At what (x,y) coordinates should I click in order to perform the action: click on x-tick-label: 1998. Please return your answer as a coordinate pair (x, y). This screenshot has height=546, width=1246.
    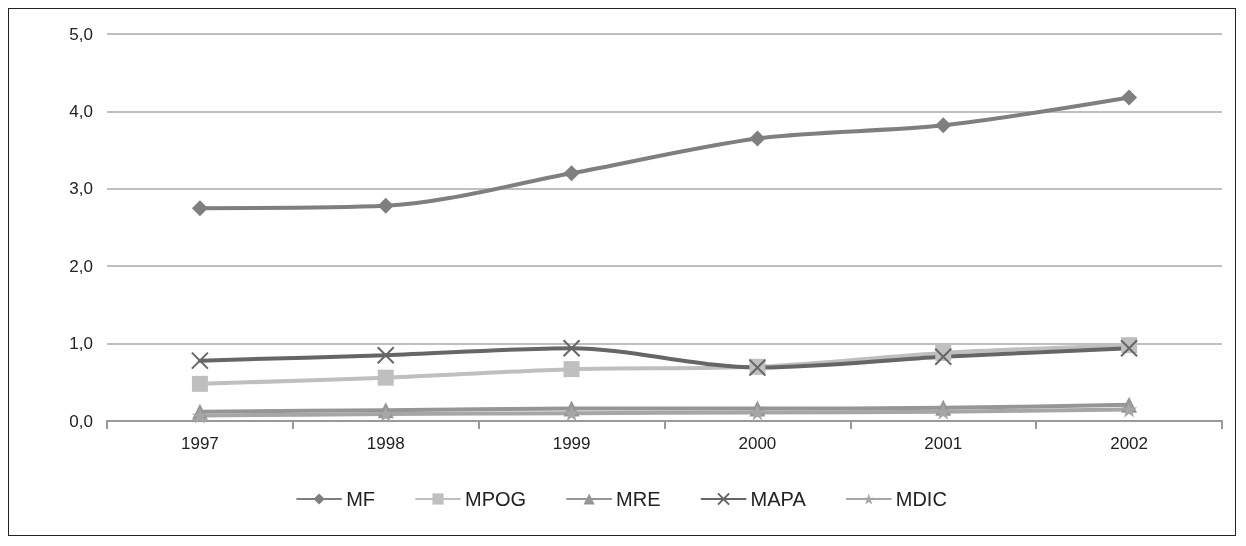
    Looking at the image, I should click on (385, 443).